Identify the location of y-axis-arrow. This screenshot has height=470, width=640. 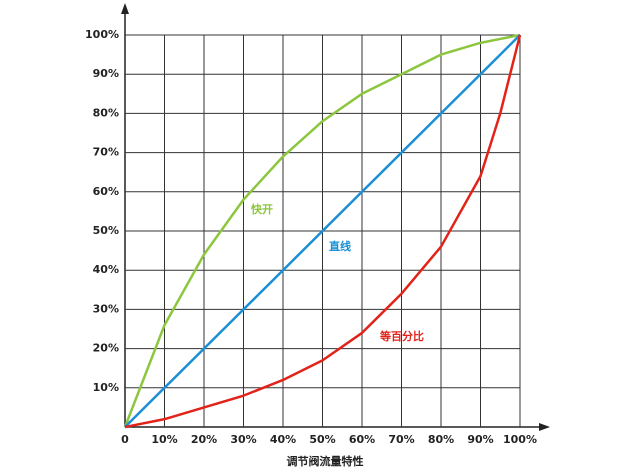
(125, 8).